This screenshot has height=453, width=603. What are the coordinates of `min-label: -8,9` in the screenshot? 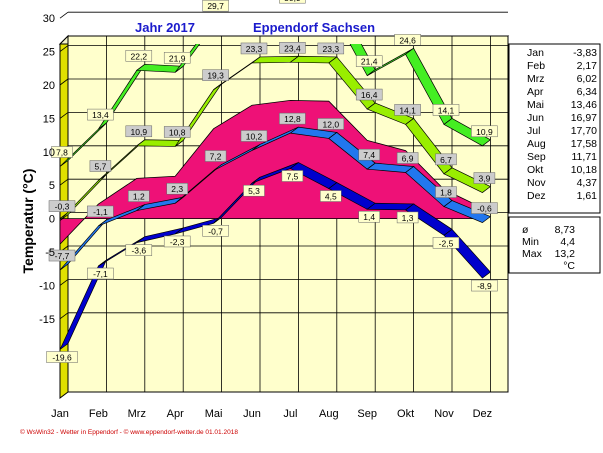 It's located at (484, 286).